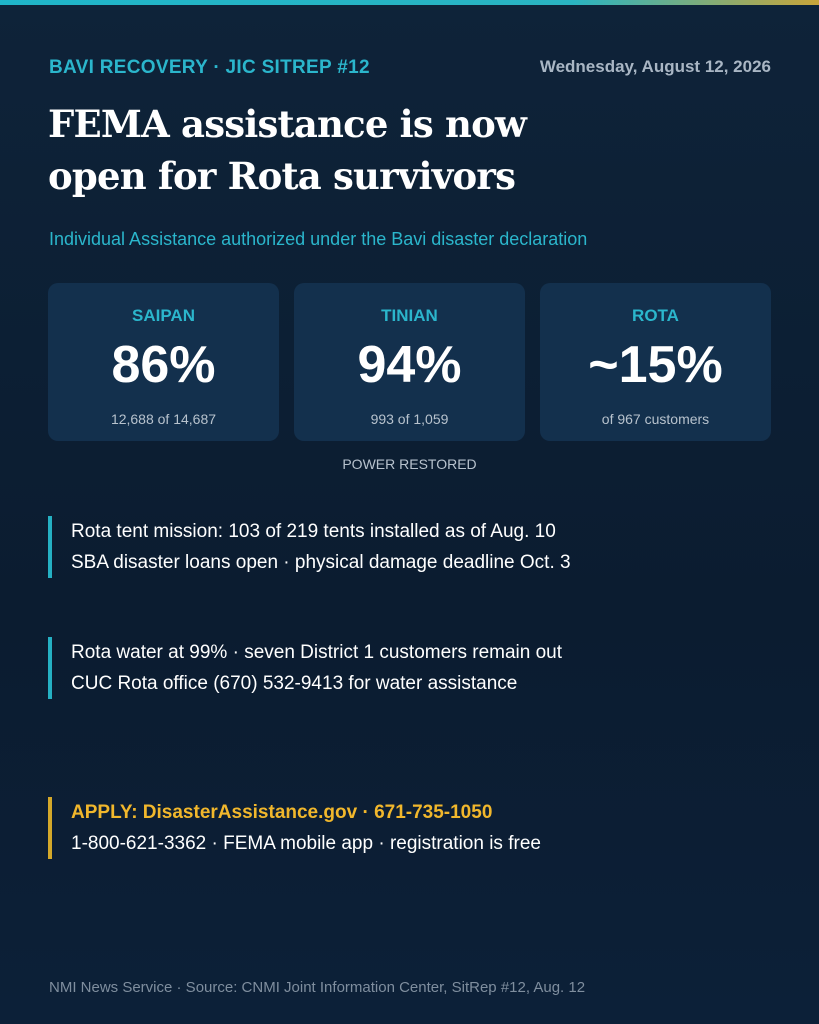  I want to click on title: open for Rota survivors, so click(282, 176).